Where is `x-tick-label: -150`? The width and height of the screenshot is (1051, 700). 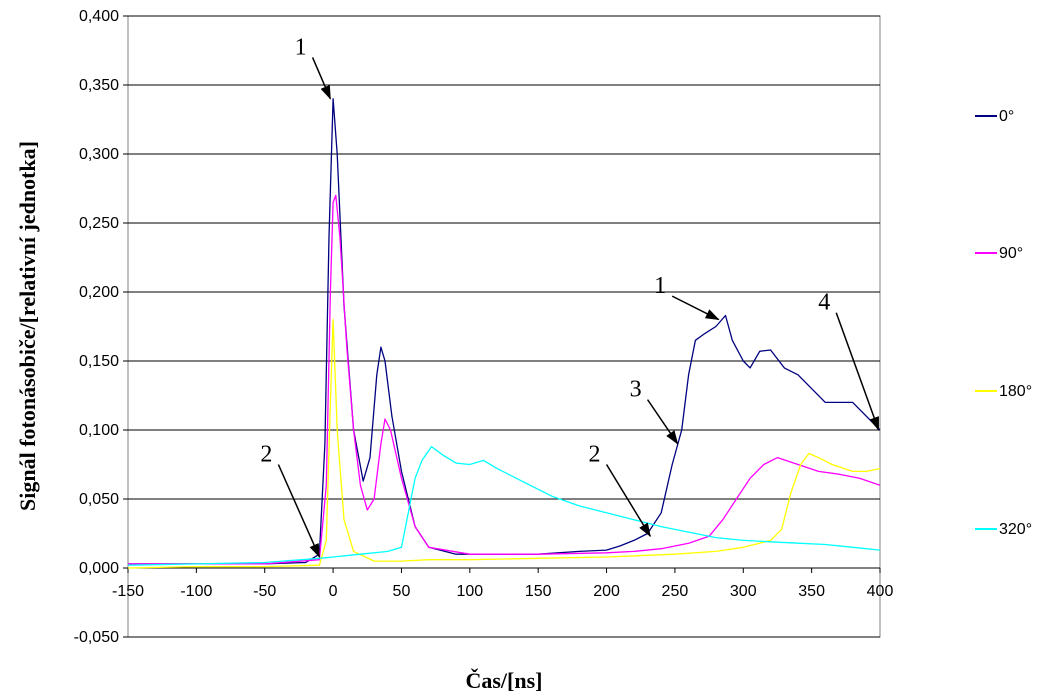 x-tick-label: -150 is located at coordinates (128, 591).